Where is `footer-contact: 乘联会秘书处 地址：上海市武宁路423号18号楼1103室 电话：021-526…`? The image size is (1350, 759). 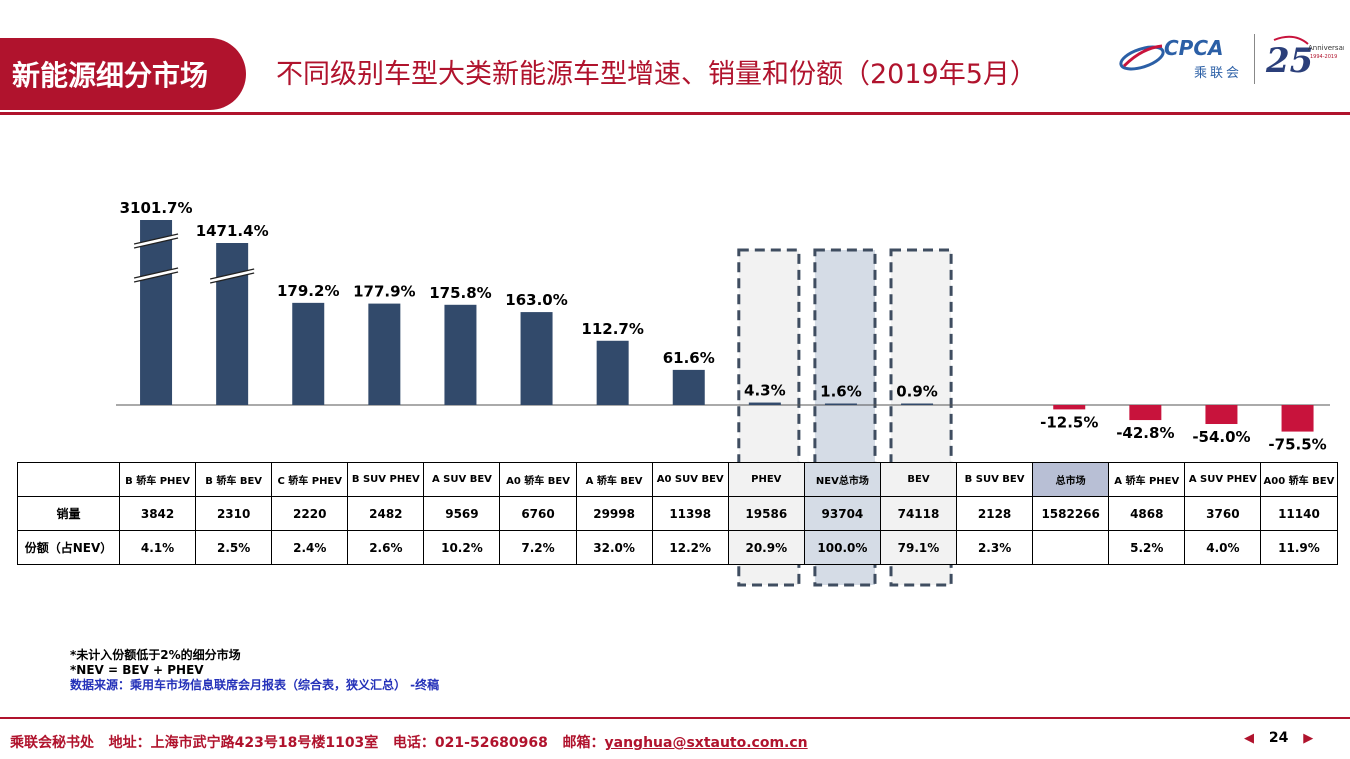
footer-contact: 乘联会秘书处 地址：上海市武宁路423号18号楼1103室 电话：021-526… is located at coordinates (409, 742).